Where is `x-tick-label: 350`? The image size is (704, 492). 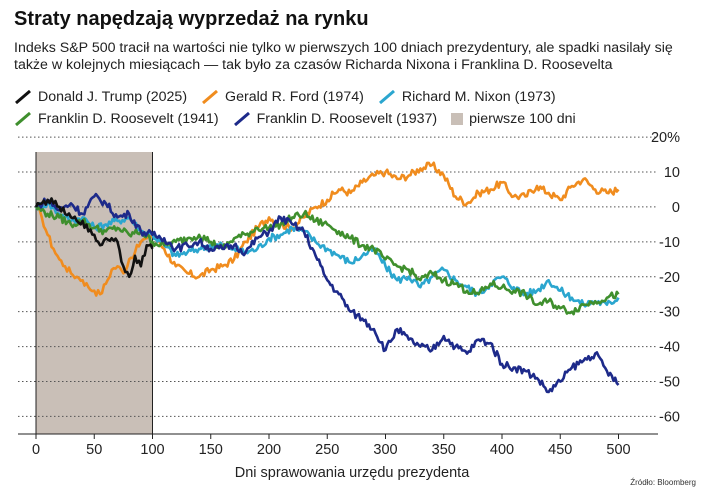
x-tick-label: 350 is located at coordinates (444, 450).